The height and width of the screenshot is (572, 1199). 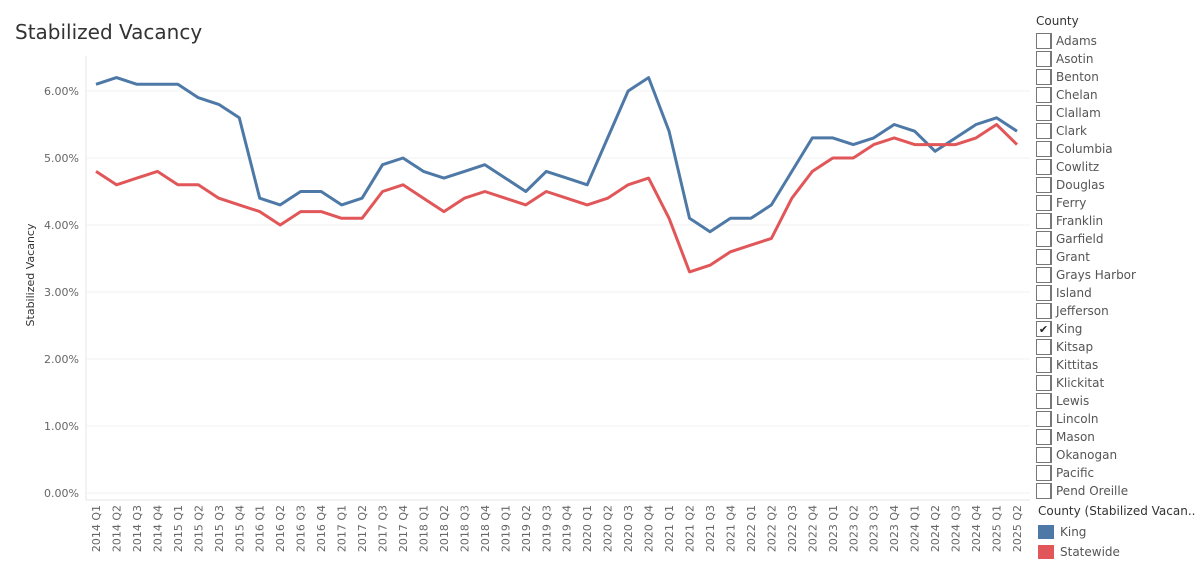 What do you see at coordinates (1117, 491) in the screenshot?
I see `county-item: Pend Oreille` at bounding box center [1117, 491].